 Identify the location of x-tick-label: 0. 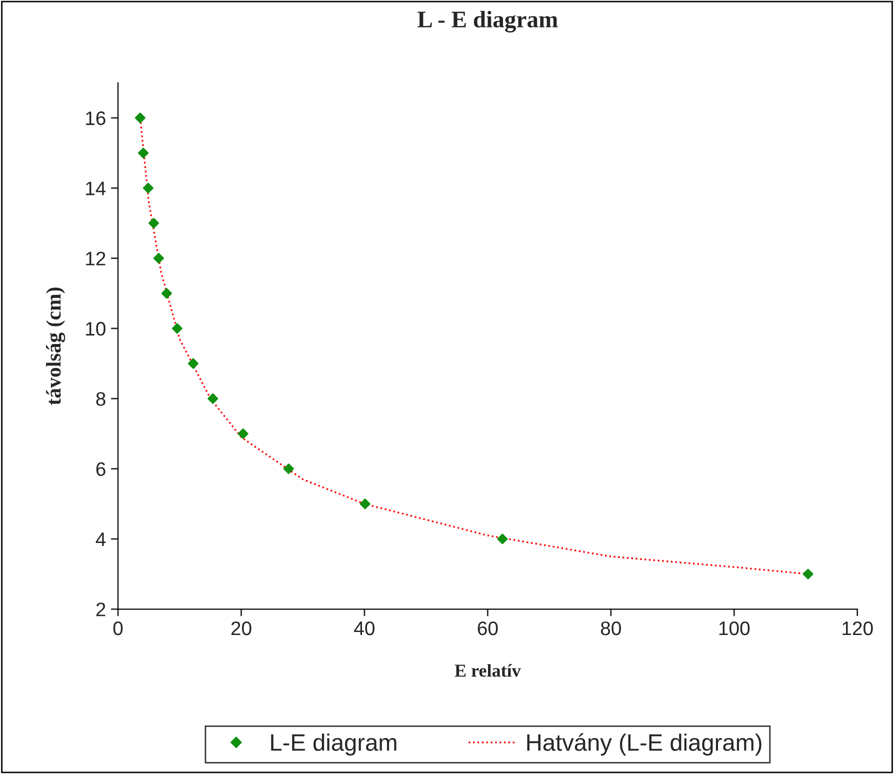
(118, 628).